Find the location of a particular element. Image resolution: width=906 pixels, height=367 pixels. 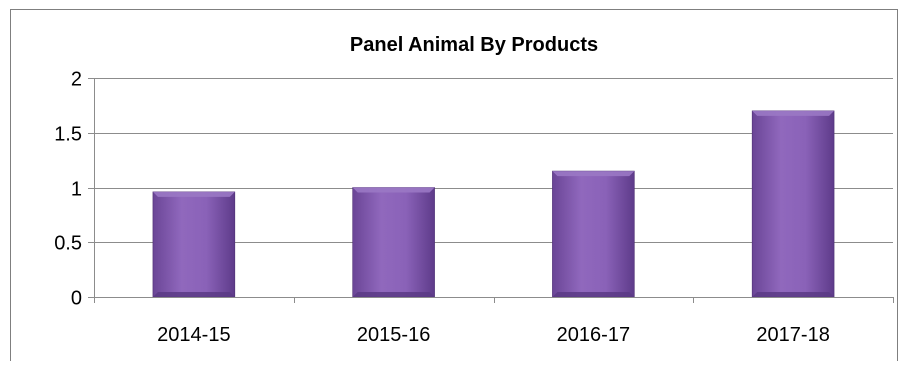

x-tick-label: 2017-18 is located at coordinates (792, 335).